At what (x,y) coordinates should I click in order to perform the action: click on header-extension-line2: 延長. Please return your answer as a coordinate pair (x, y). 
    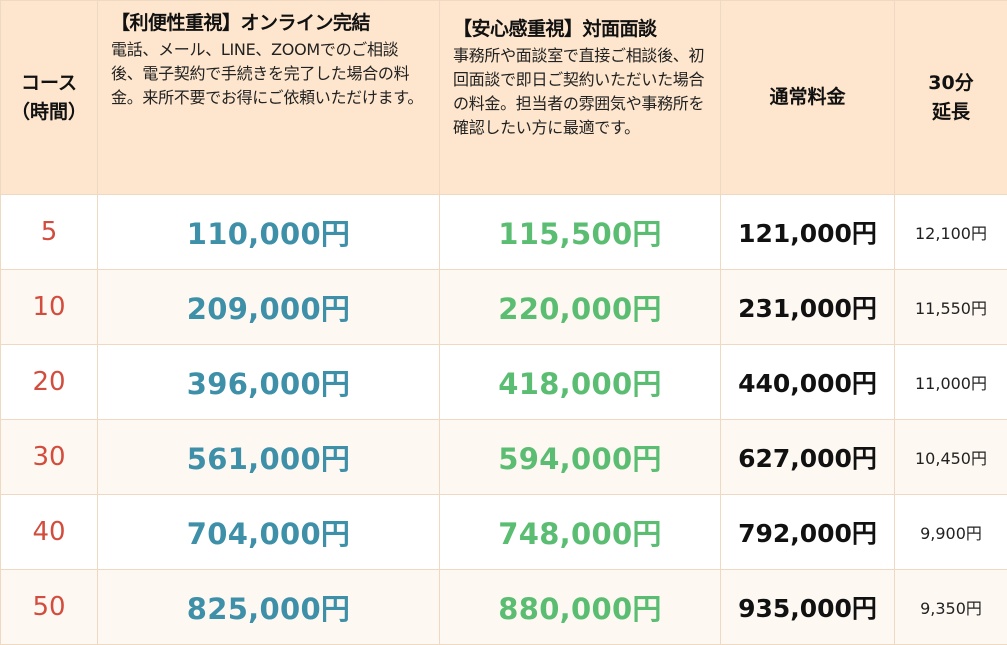
    Looking at the image, I should click on (950, 111).